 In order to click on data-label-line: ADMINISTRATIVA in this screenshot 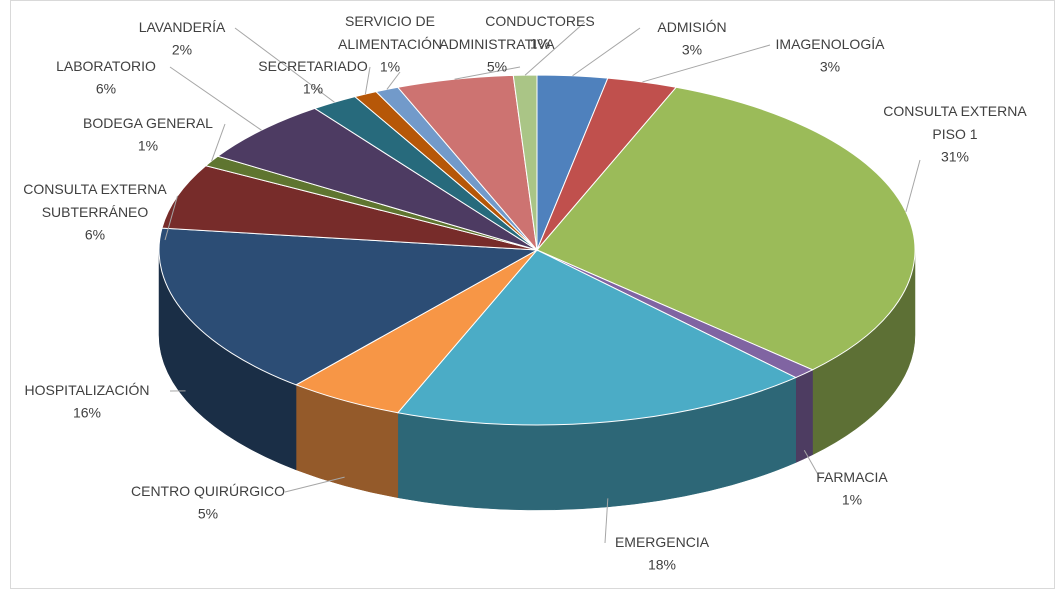, I will do `click(497, 44)`.